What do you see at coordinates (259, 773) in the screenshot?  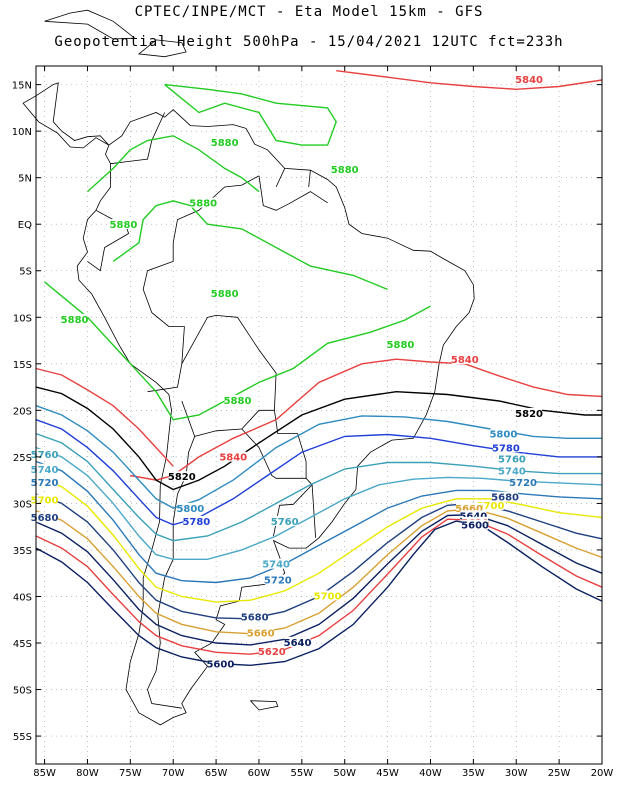 I see `lon-tick-label: 60W` at bounding box center [259, 773].